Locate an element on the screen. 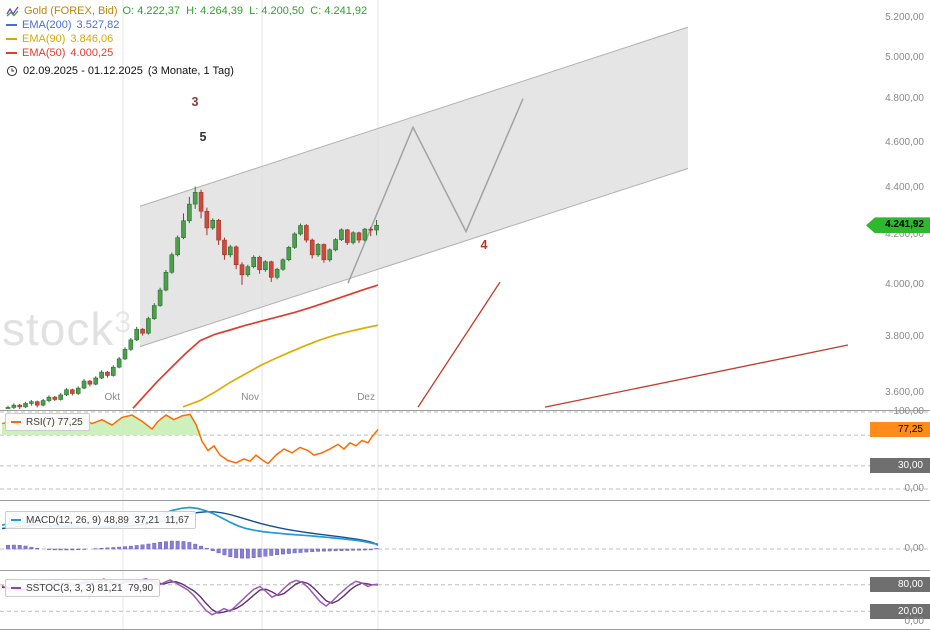 This screenshot has width=930, height=630. rsi-legend: RSI(7) 77,25 is located at coordinates (47, 422).